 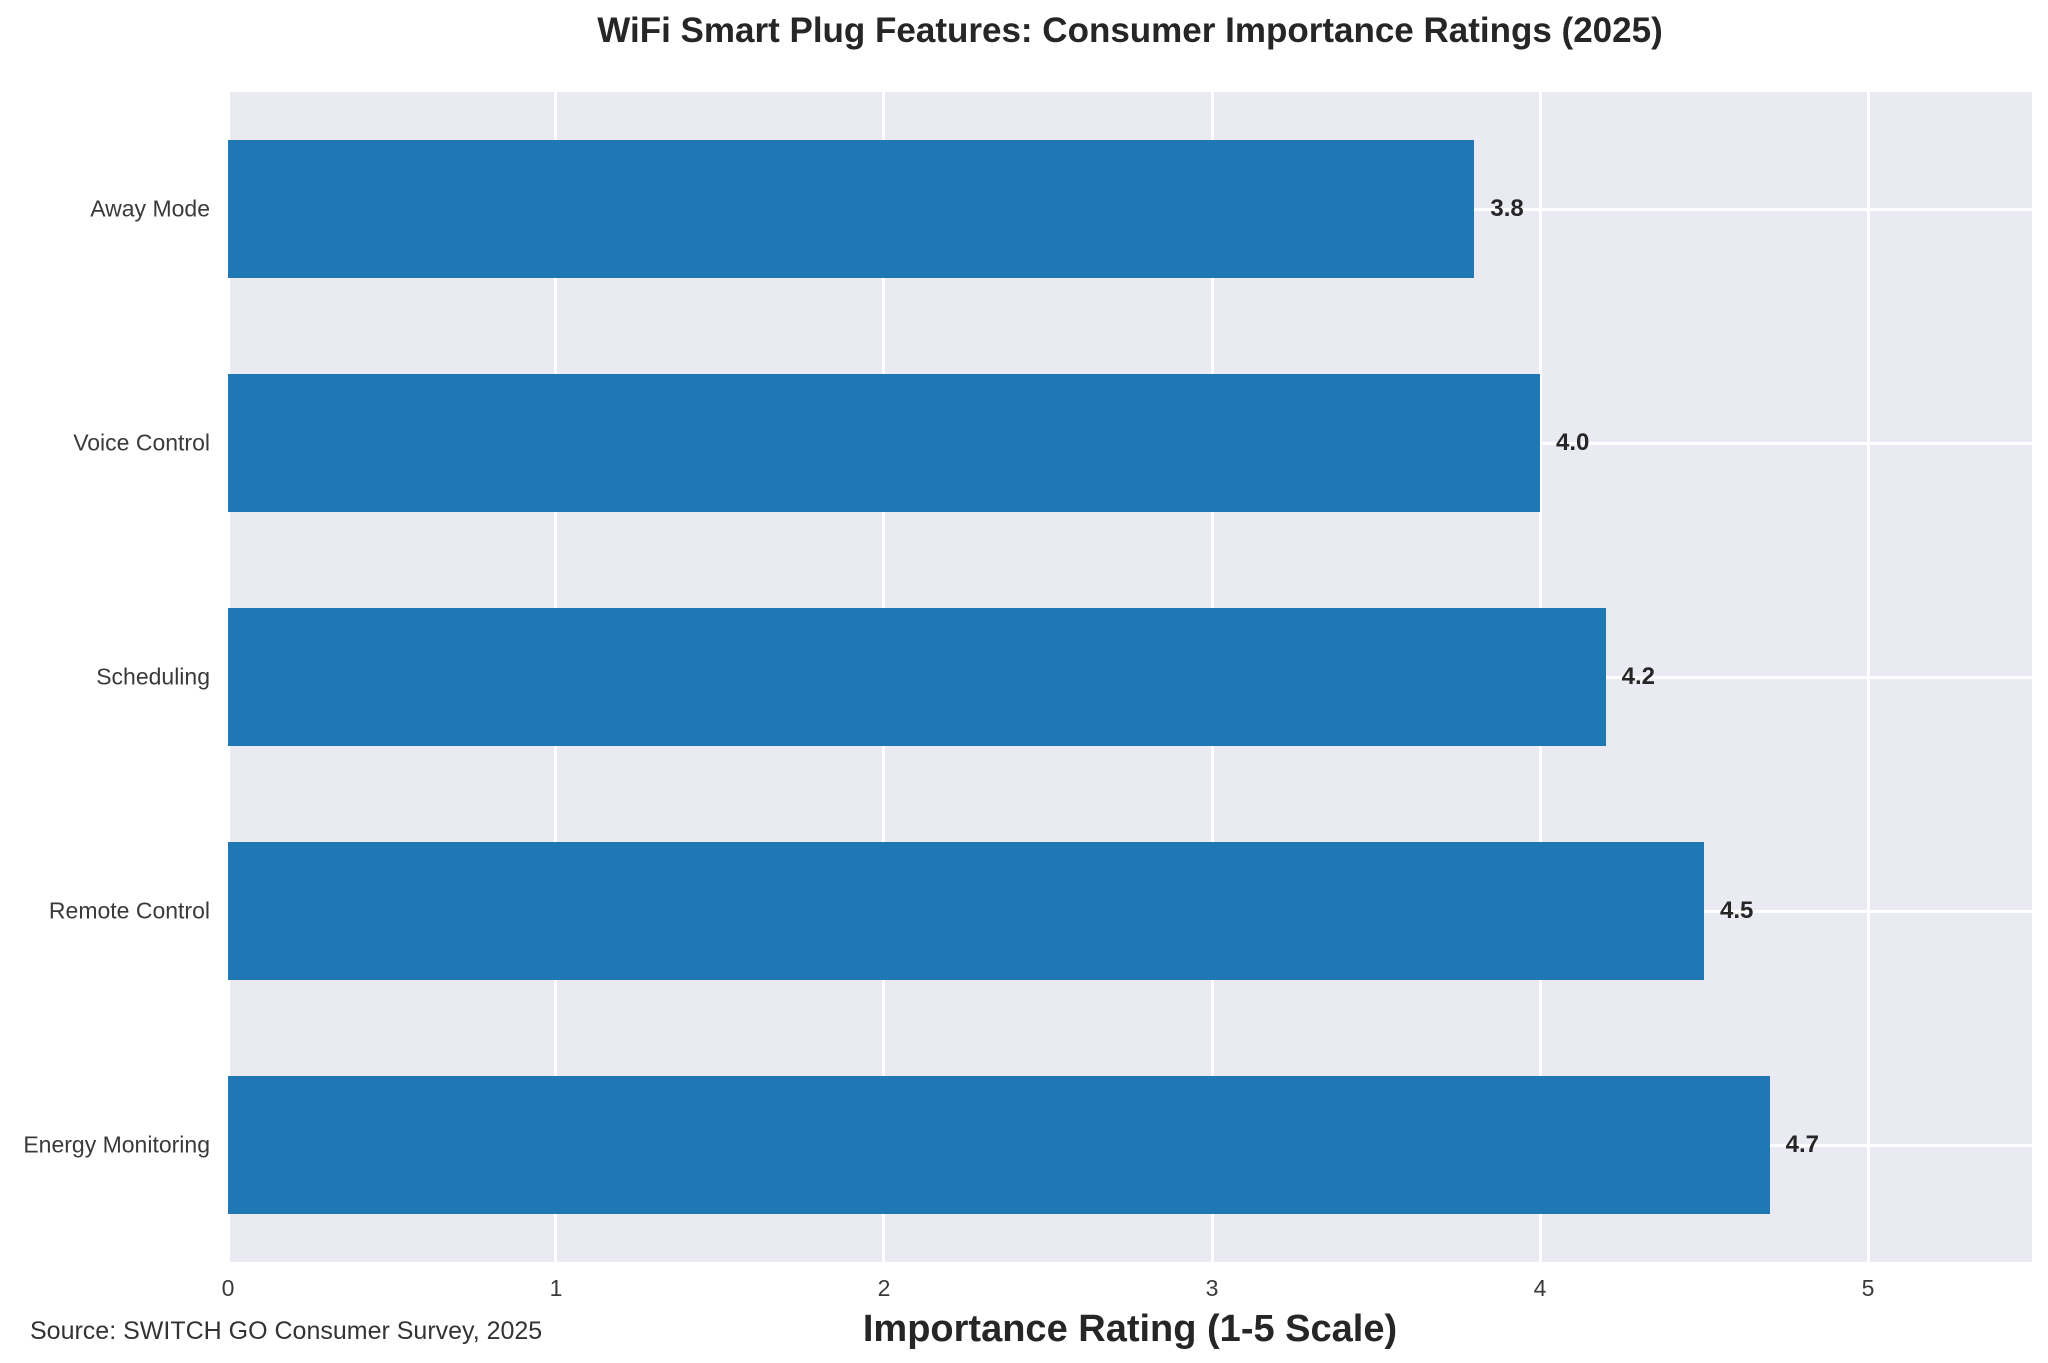 What do you see at coordinates (1802, 1144) in the screenshot?
I see `bar-value-label-energy-monitoring: 4.7` at bounding box center [1802, 1144].